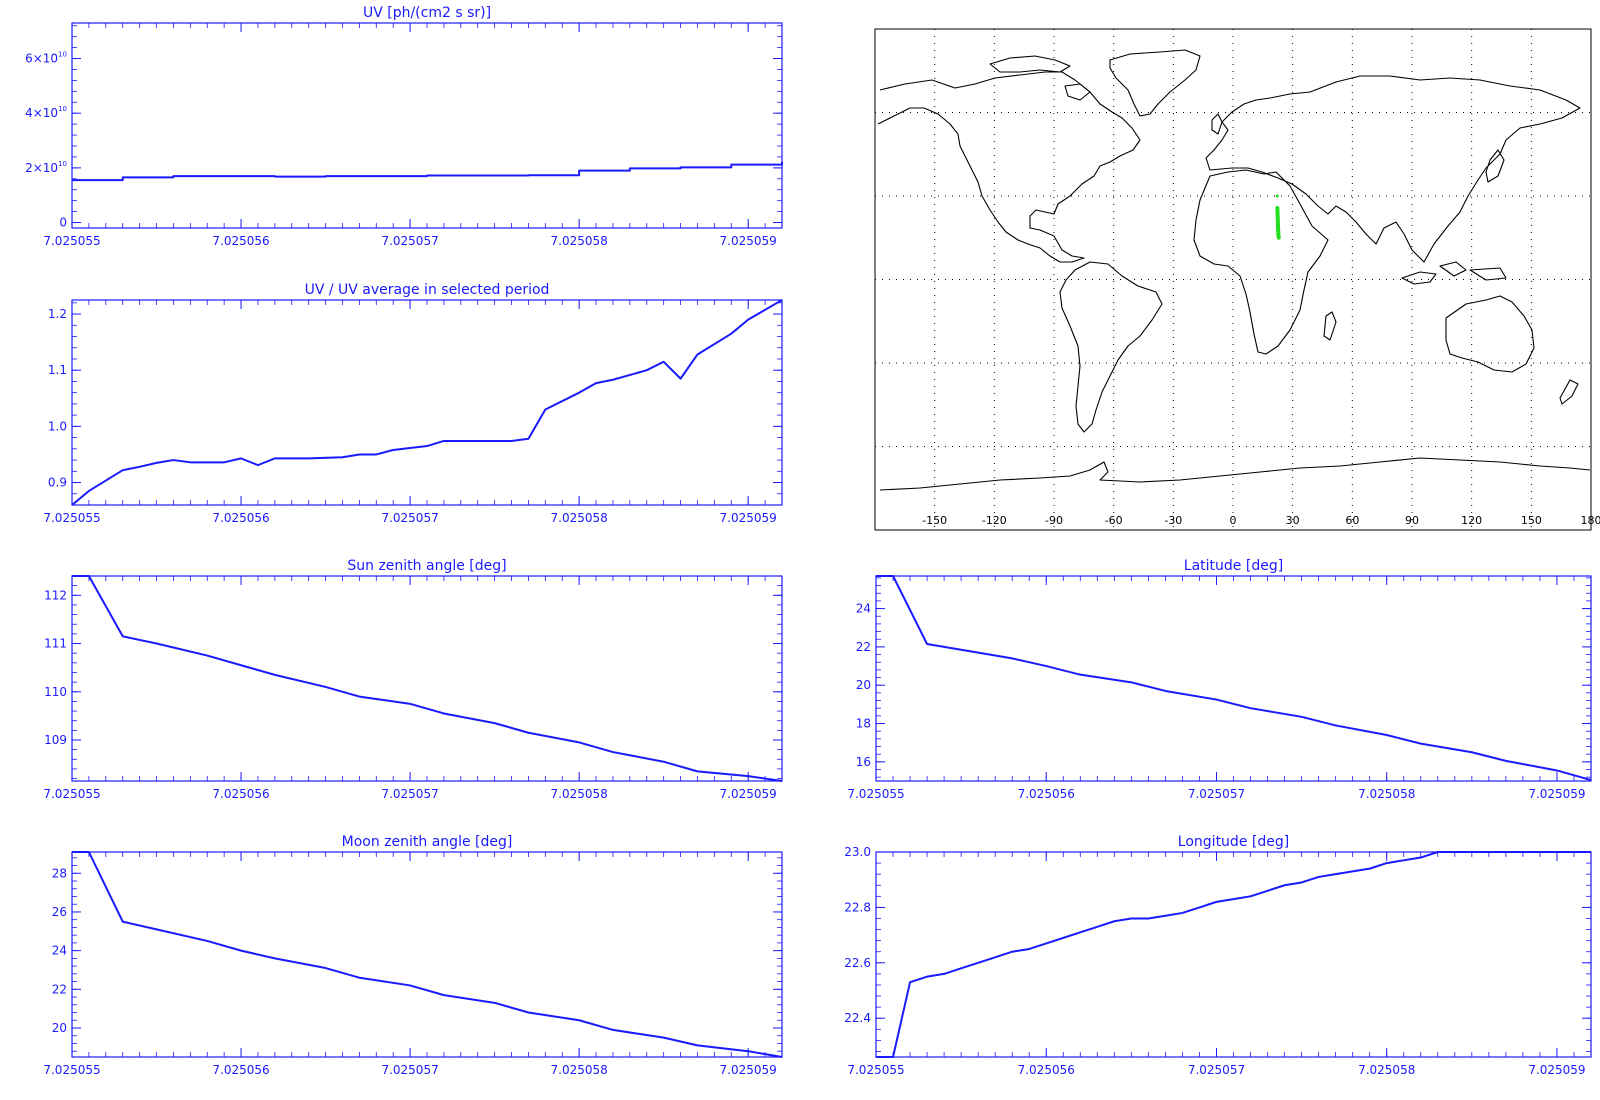 The height and width of the screenshot is (1100, 1600). Describe the element at coordinates (1173, 520) in the screenshot. I see `map-lon-label: -30` at that location.